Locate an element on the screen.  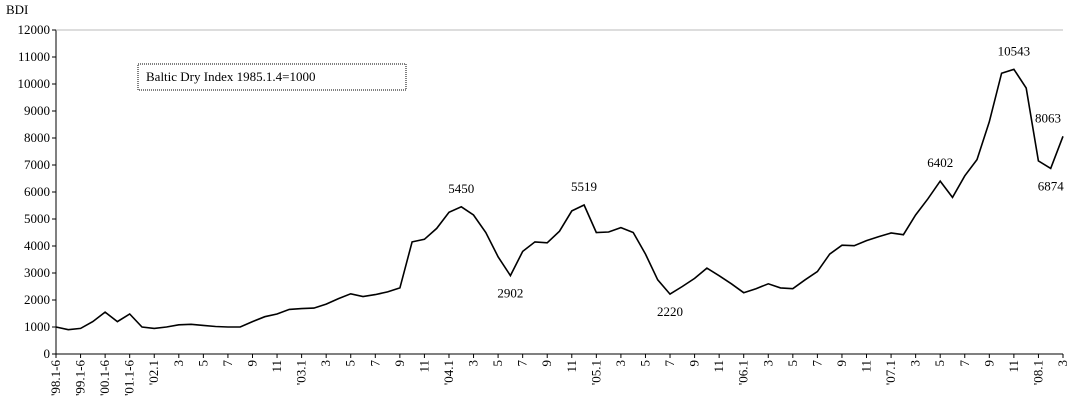
y-tick-label: 12000 is located at coordinates (34, 29).